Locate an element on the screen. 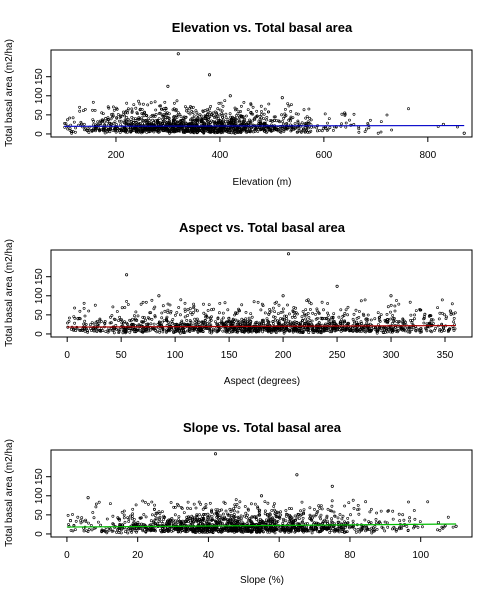  x-ticks: 200 400 600 800 is located at coordinates (272, 149).